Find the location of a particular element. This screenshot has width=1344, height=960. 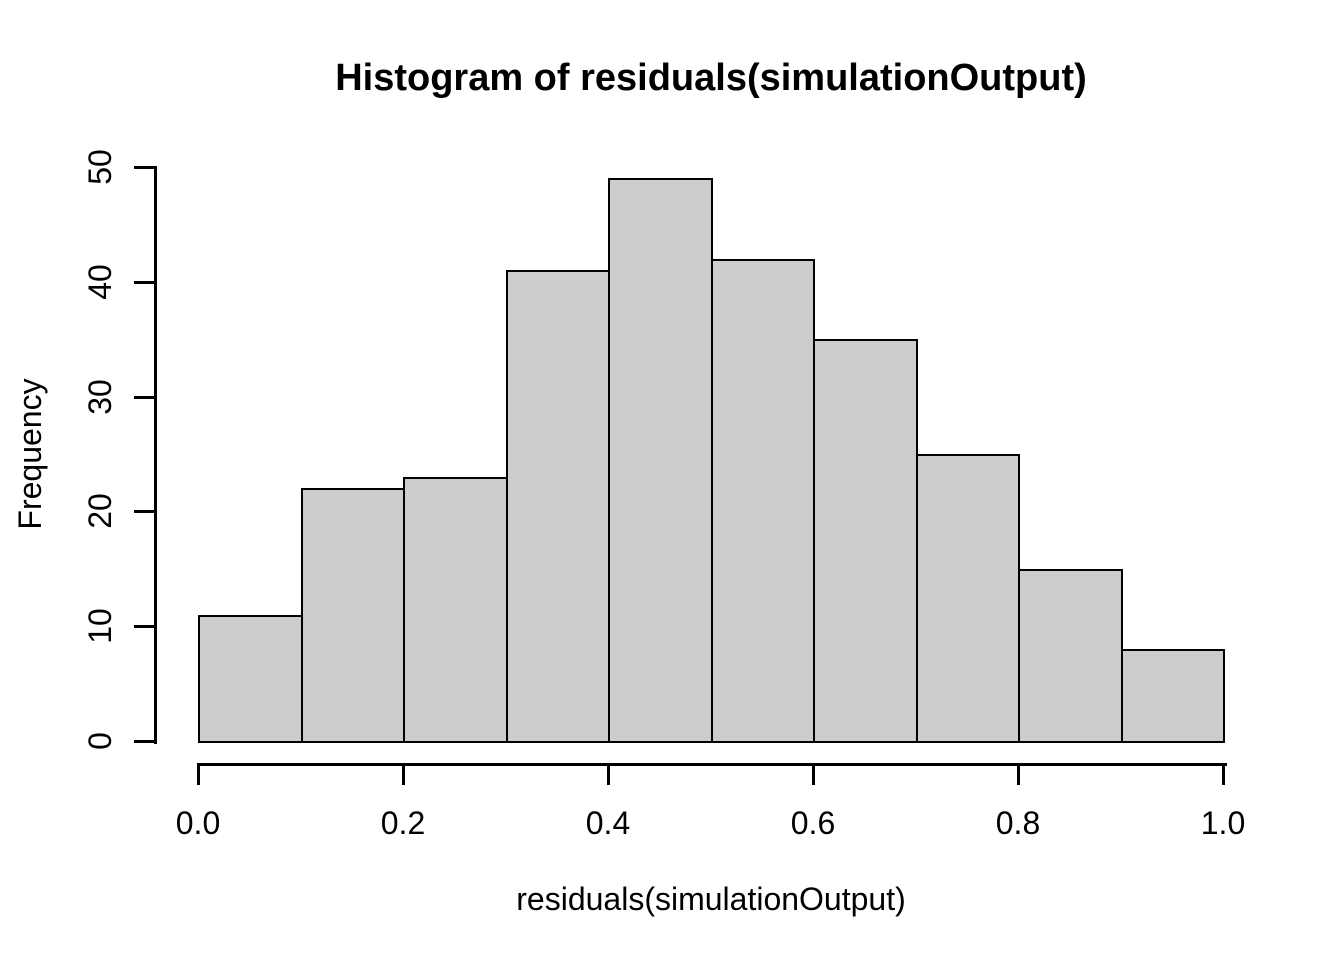

x-tick-label: 1.0 is located at coordinates (1223, 823).